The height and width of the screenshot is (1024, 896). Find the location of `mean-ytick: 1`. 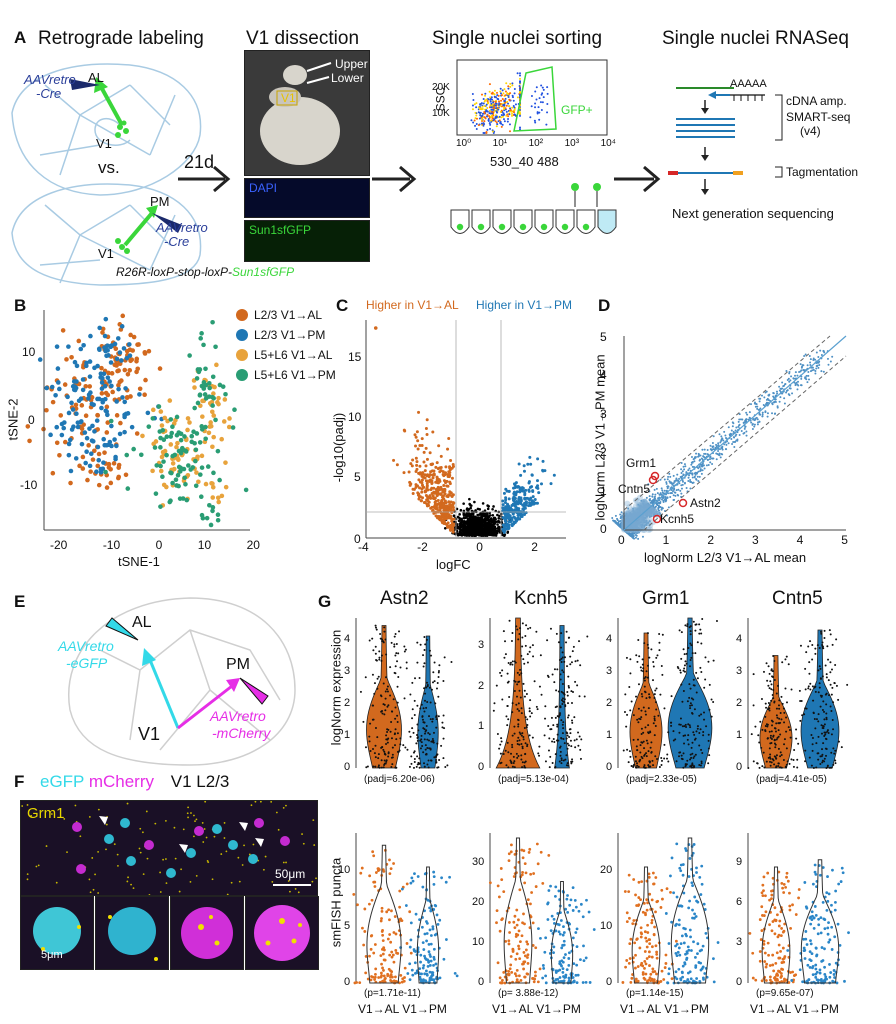

mean-ytick: 1 is located at coordinates (603, 490).